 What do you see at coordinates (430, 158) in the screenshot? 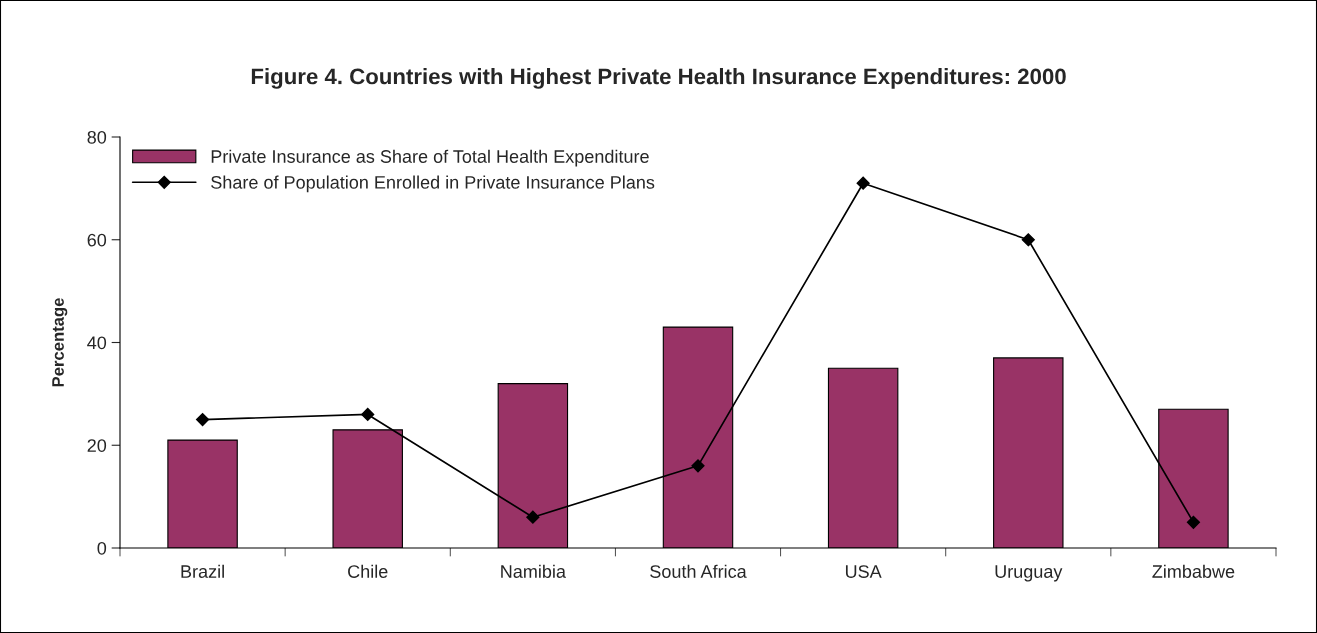
I see `legend-label: Private Insurance as Share of Total Health Expenditure` at bounding box center [430, 158].